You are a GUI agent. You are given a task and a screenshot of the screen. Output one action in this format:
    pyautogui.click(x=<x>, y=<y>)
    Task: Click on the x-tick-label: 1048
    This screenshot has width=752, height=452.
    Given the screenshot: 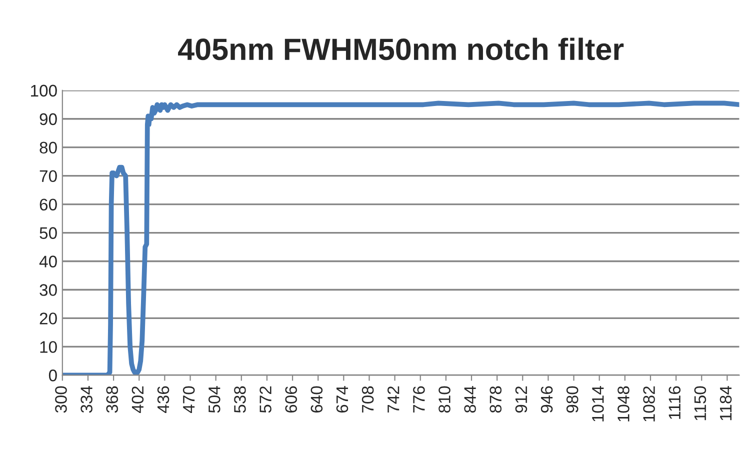 What is the action you would take?
    pyautogui.click(x=624, y=404)
    